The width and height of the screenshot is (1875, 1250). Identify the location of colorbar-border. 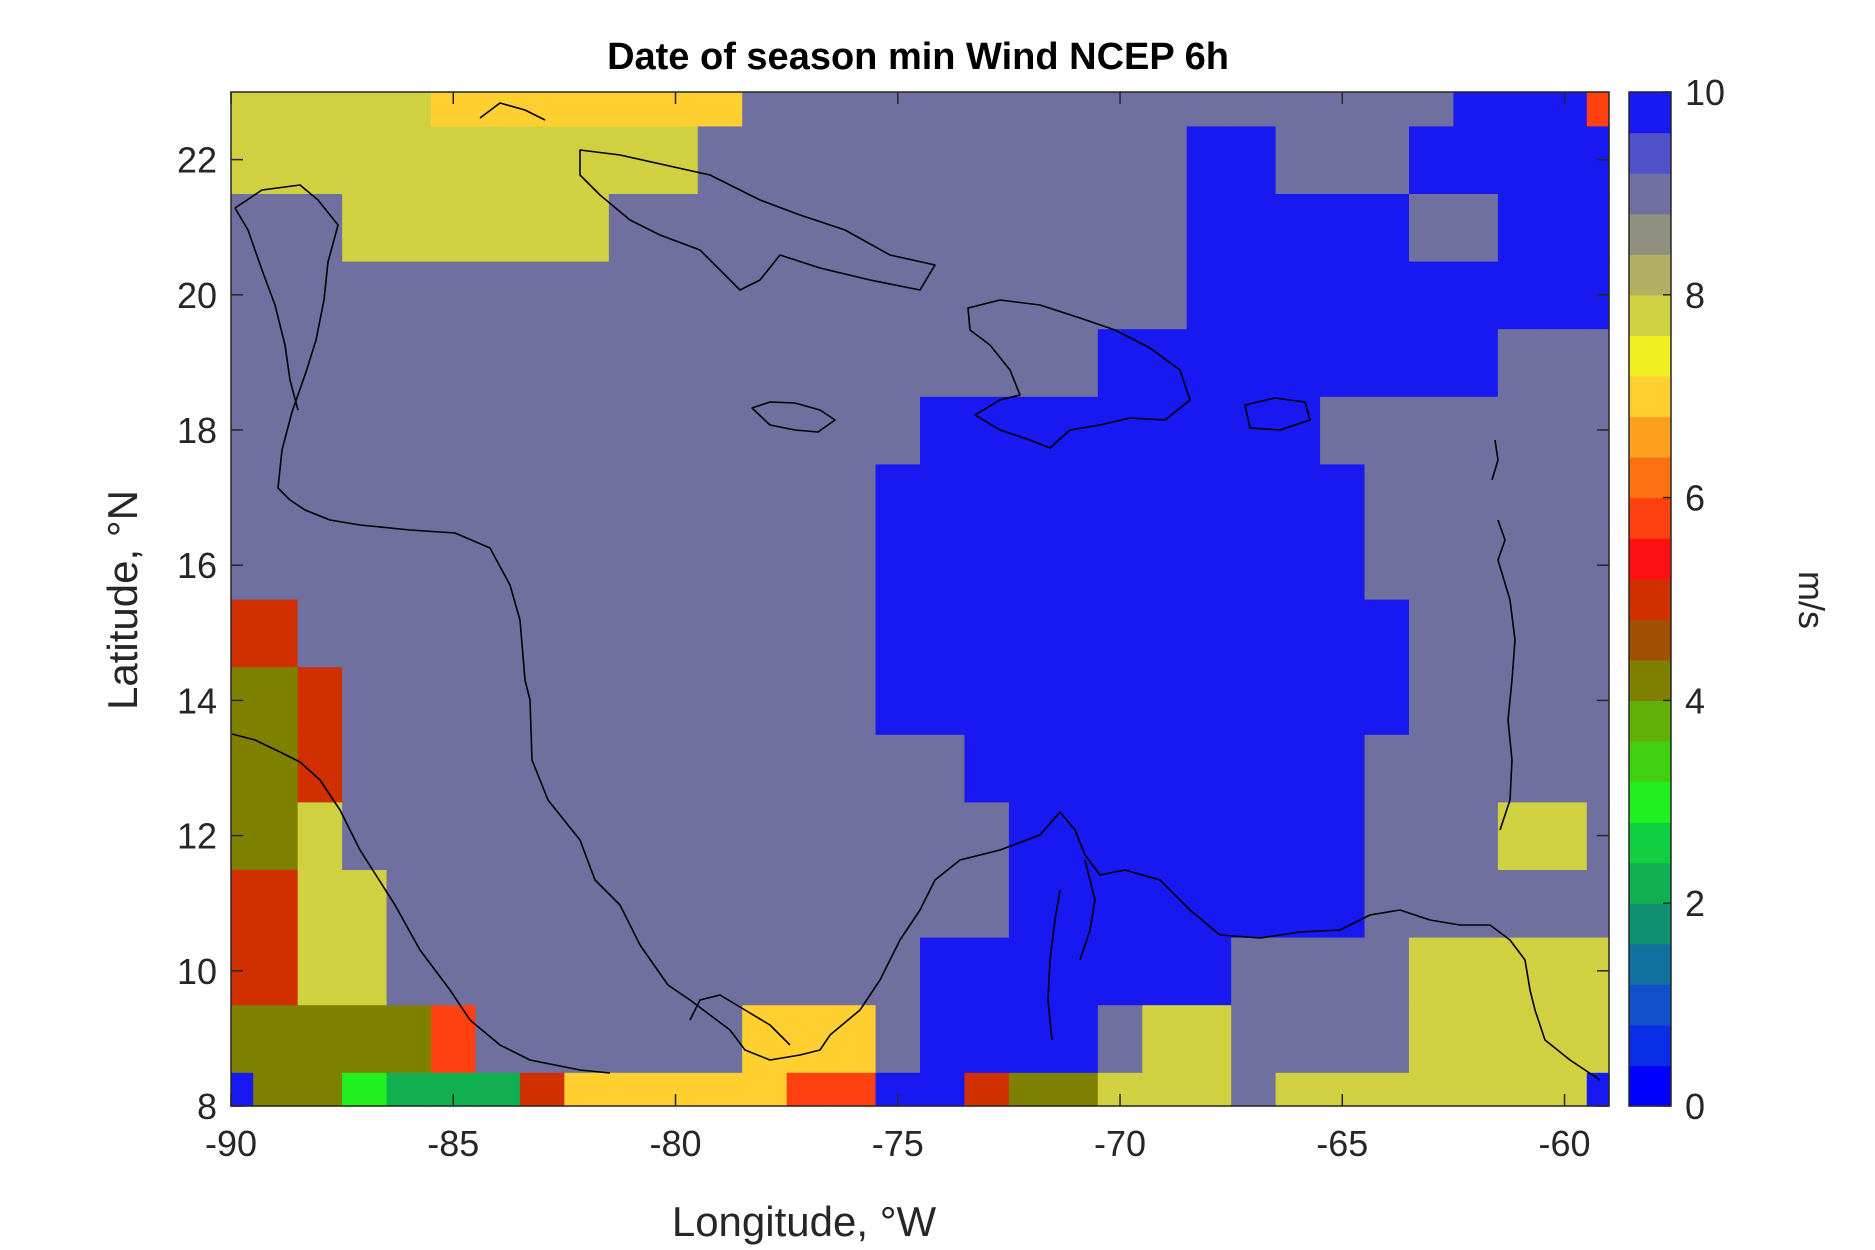
(1650, 599).